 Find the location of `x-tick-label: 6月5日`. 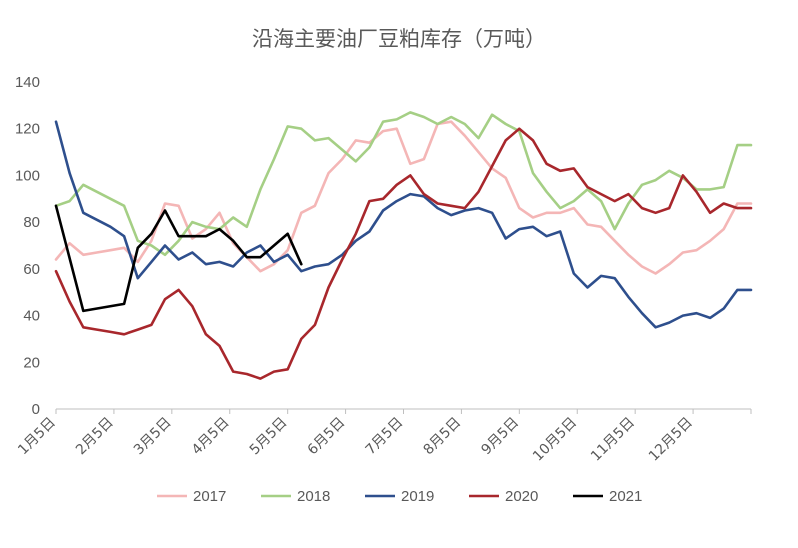

x-tick-label: 6月5日 is located at coordinates (327, 437).